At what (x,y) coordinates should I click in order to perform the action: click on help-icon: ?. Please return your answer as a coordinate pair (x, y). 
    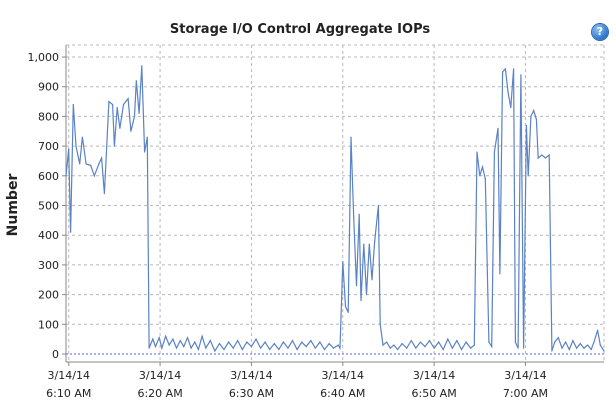
    Looking at the image, I should click on (600, 32).